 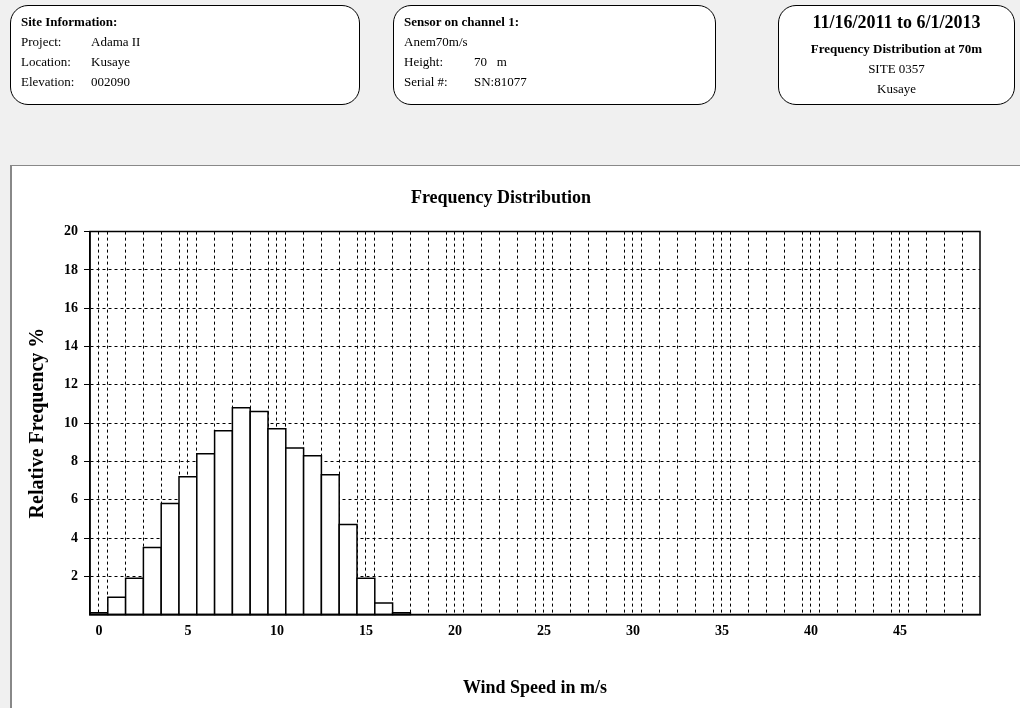 I want to click on text: Anem70m/s, so click(x=436, y=42).